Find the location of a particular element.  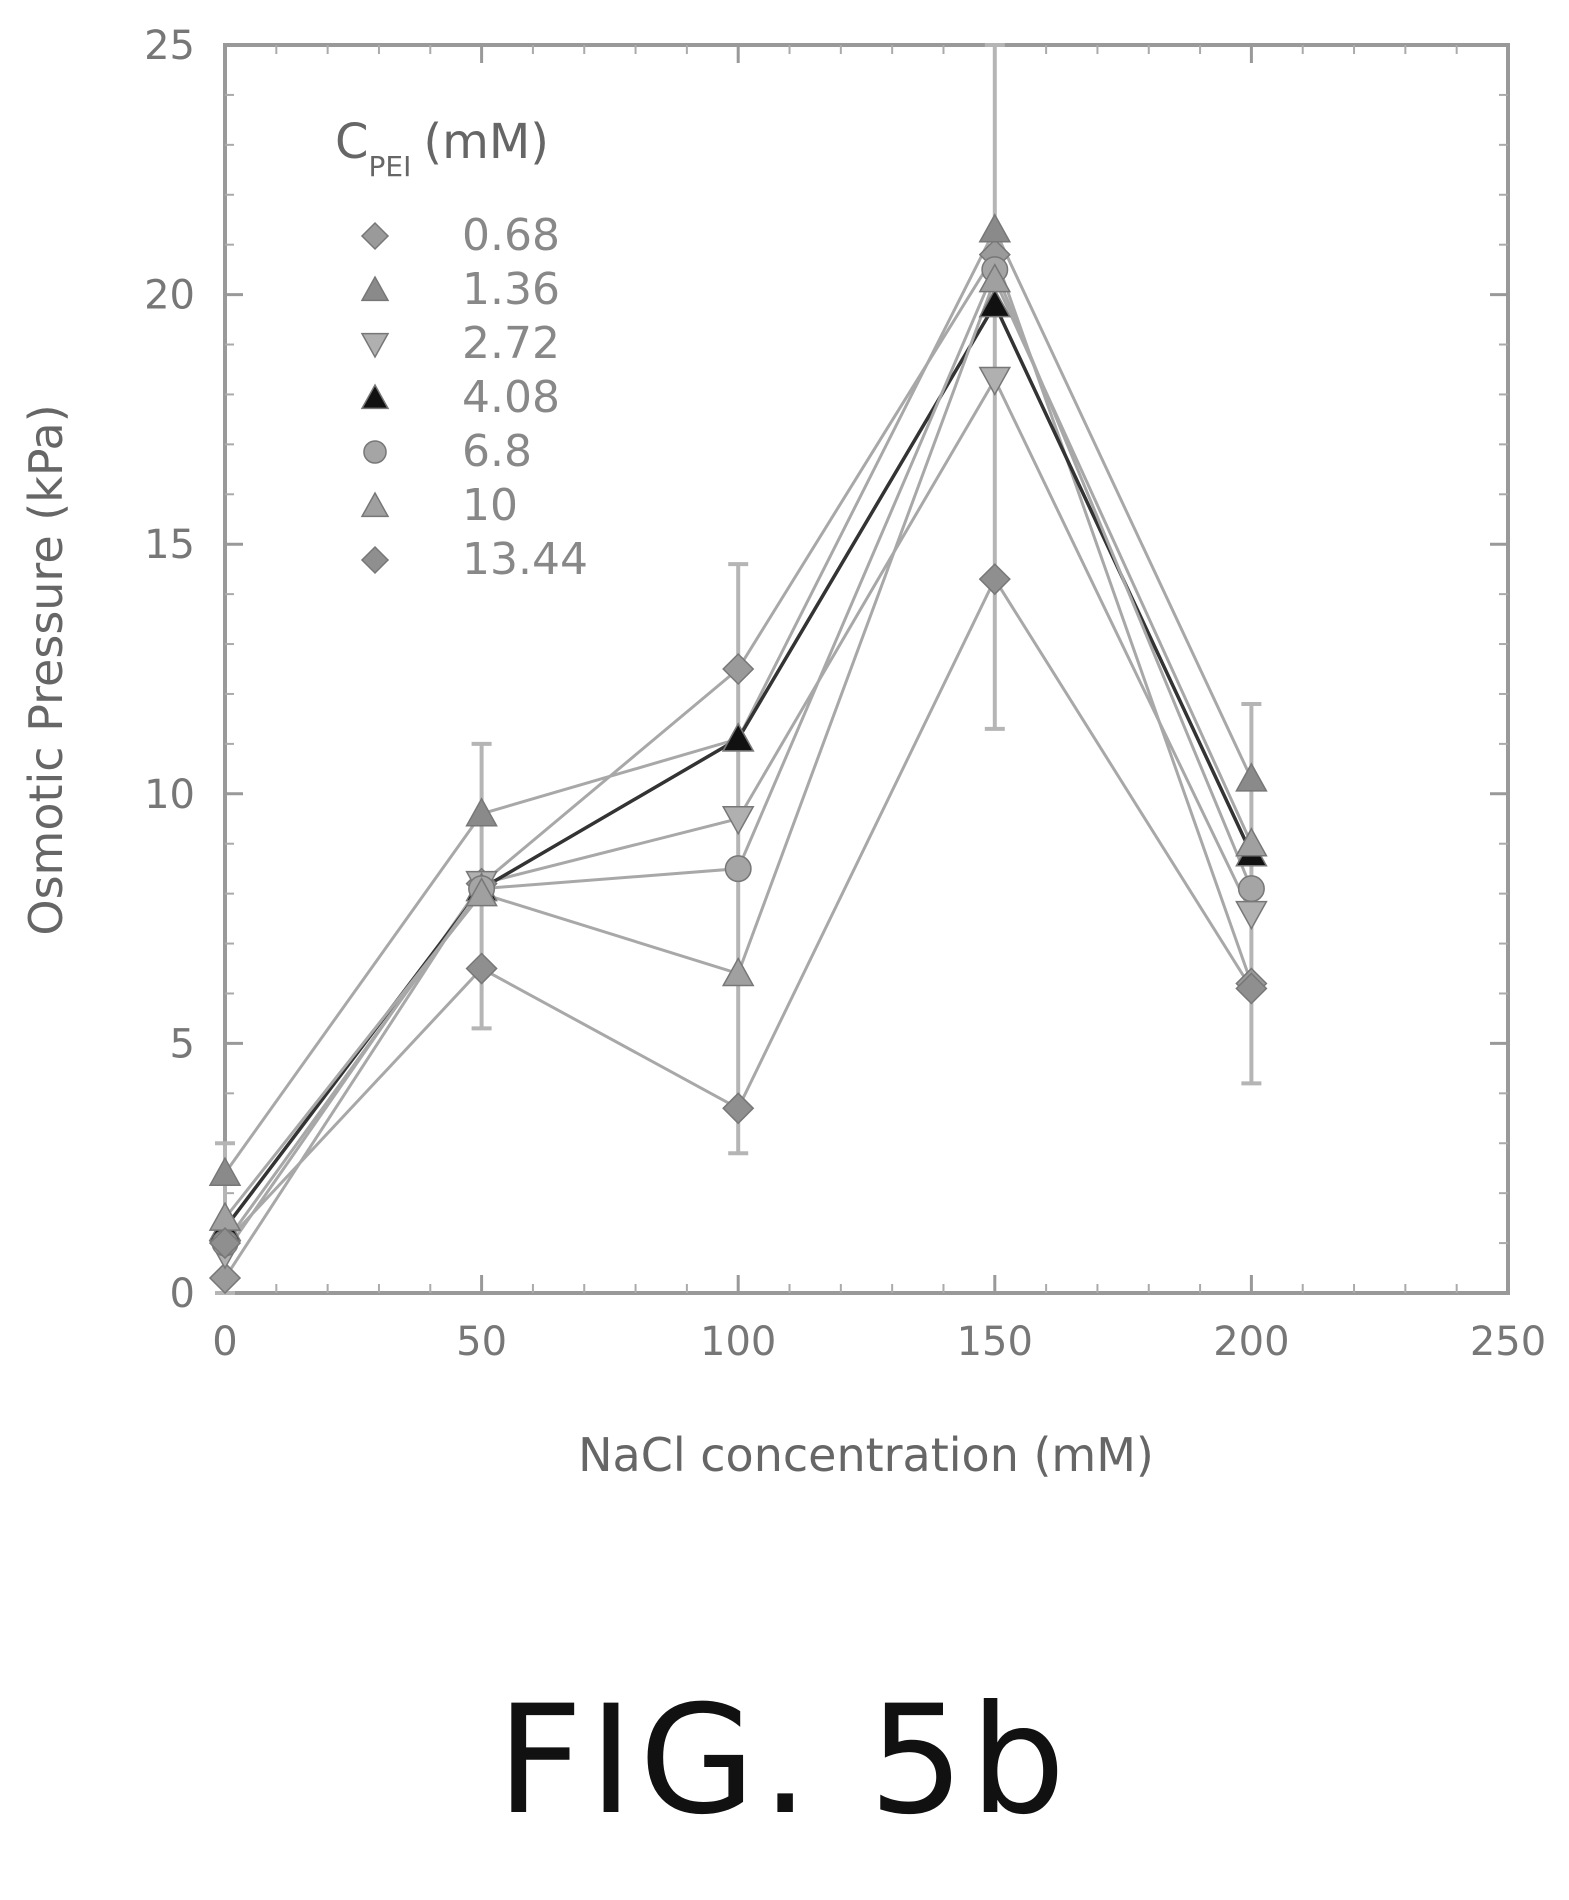

legend-label: 2.72 is located at coordinates (511, 343).